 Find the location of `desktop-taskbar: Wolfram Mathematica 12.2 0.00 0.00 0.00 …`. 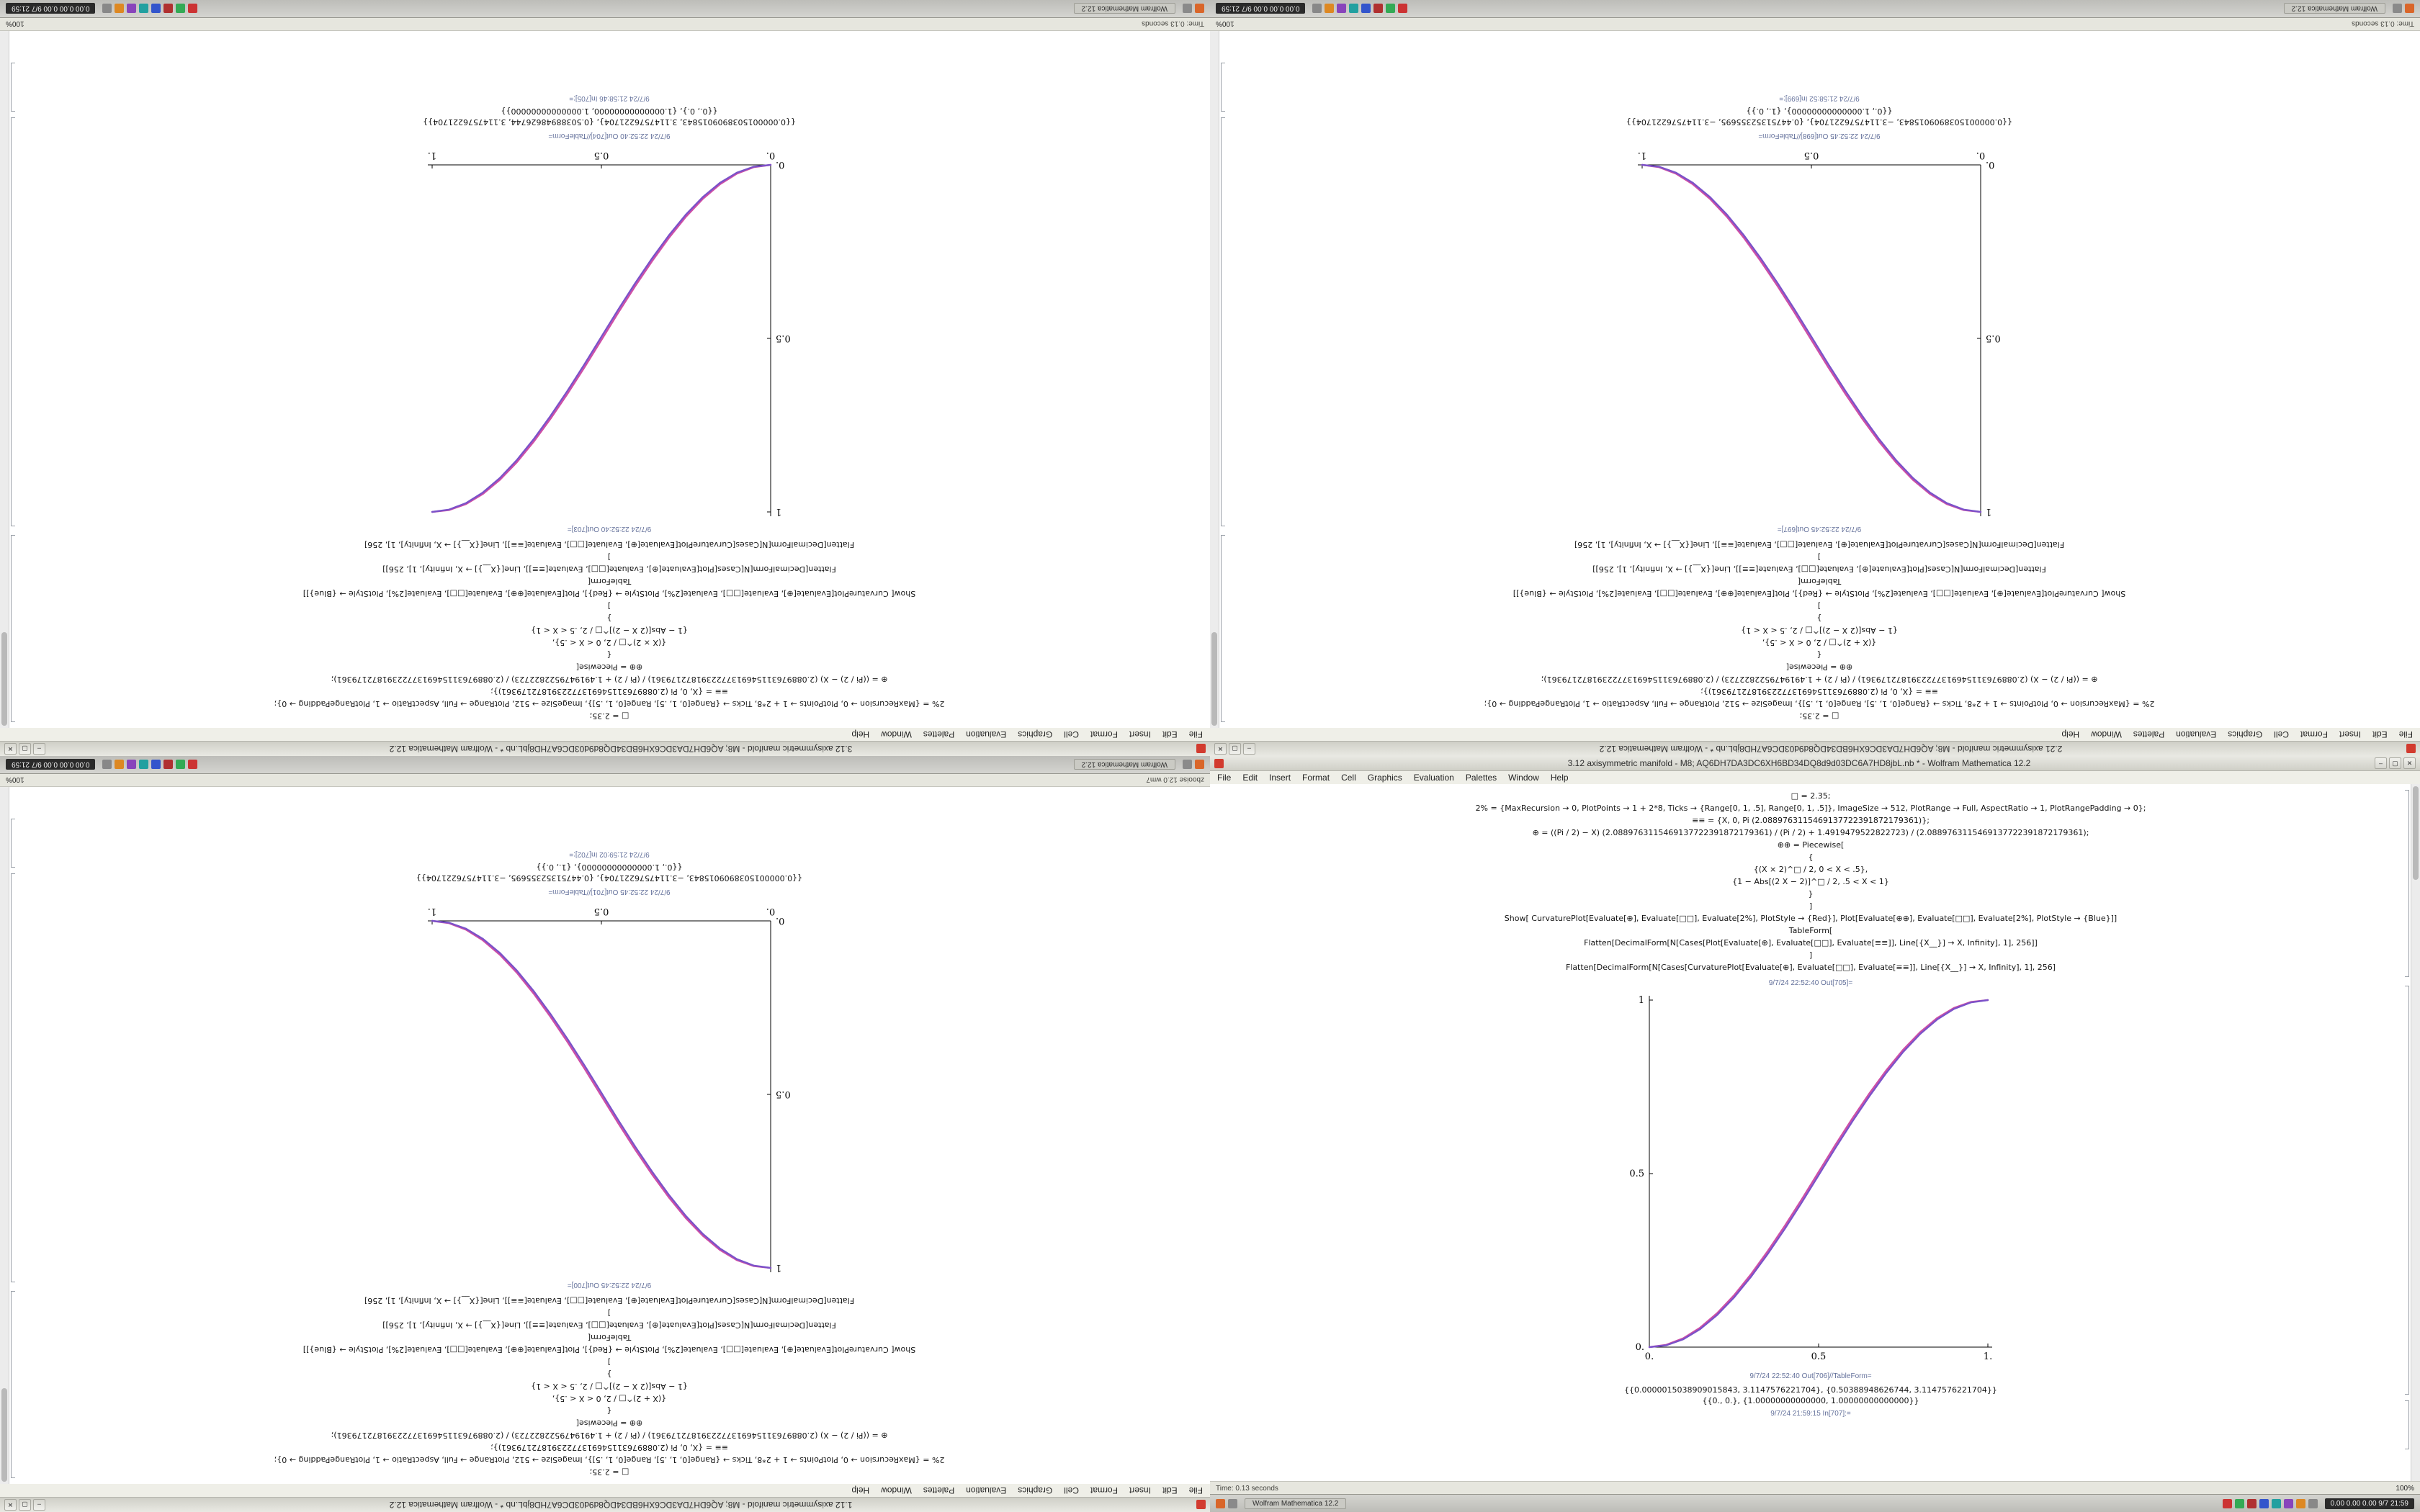

desktop-taskbar: Wolfram Mathematica 12.2 0.00 0.00 0.00 … is located at coordinates (1815, 1503).